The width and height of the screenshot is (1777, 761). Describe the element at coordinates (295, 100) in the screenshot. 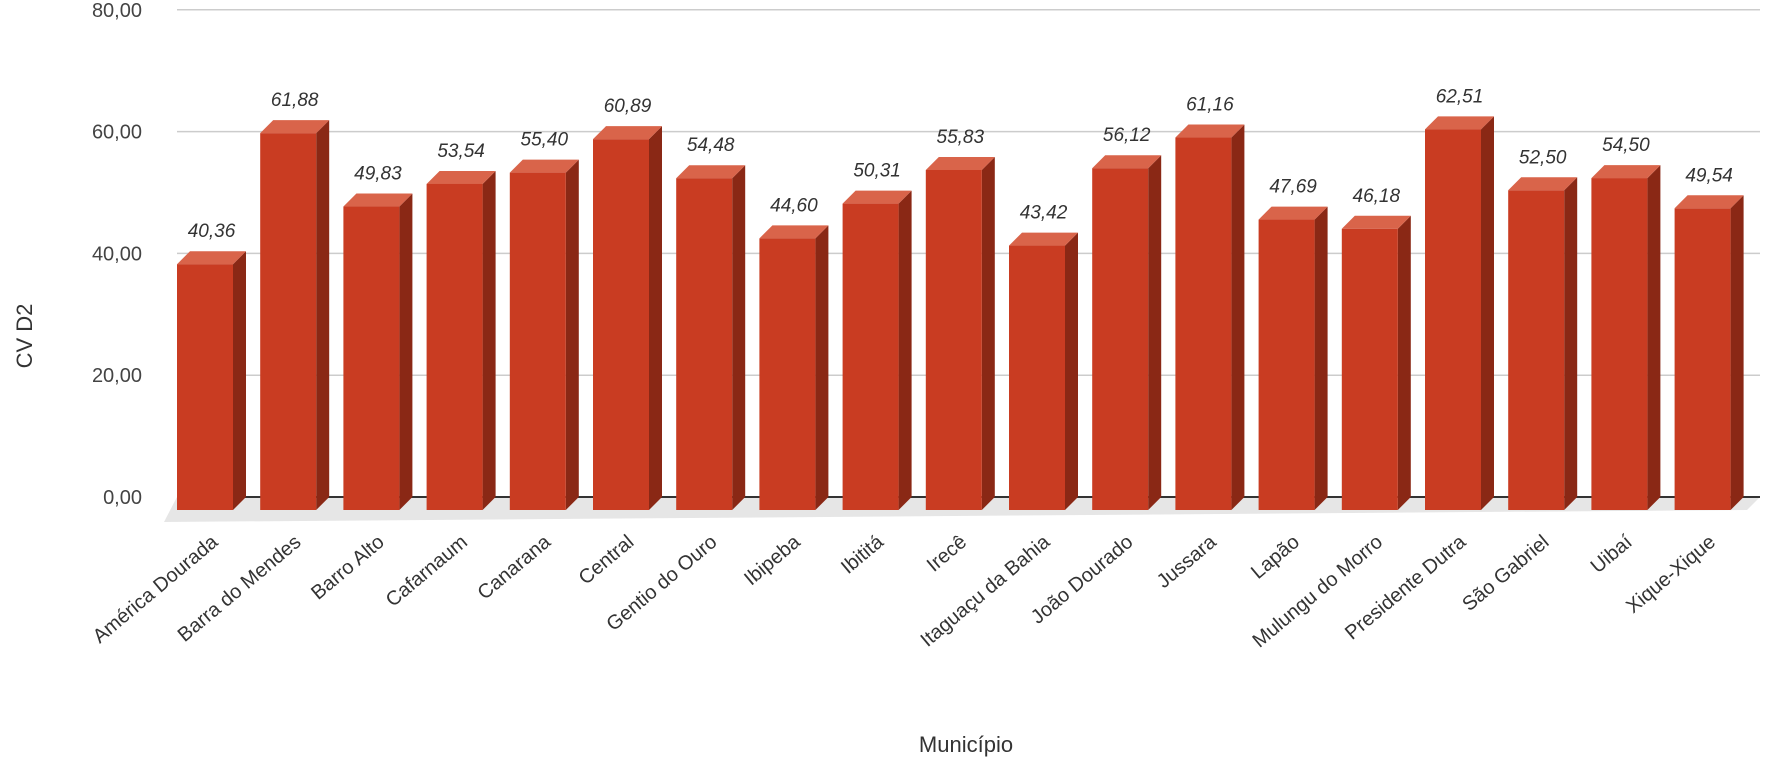

I see `data-label: 61,88` at that location.